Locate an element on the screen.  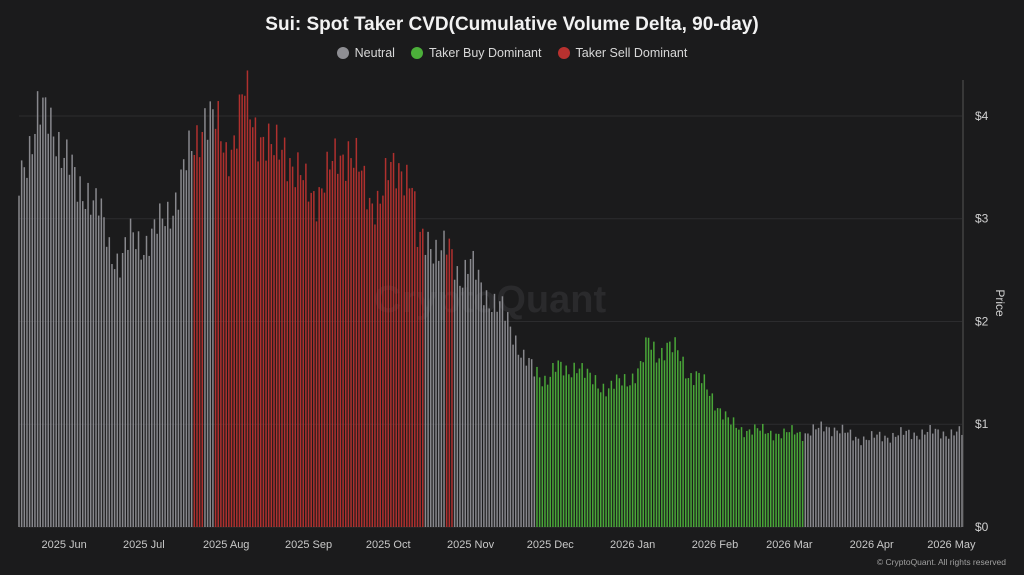
x-tick-label: 2026 Mar is located at coordinates (789, 545).